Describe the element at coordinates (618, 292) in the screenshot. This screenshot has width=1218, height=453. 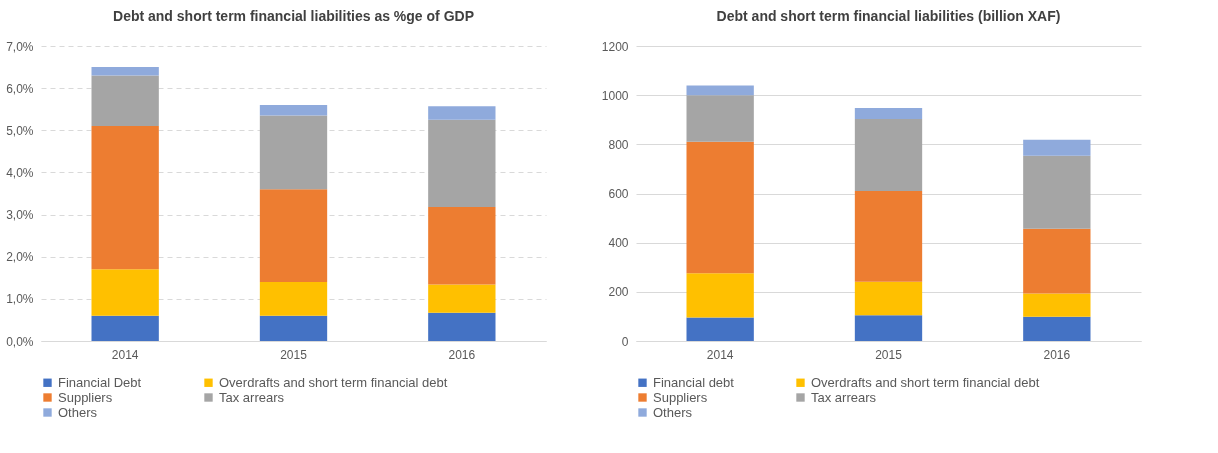
I see `y-tick-label: 200` at that location.